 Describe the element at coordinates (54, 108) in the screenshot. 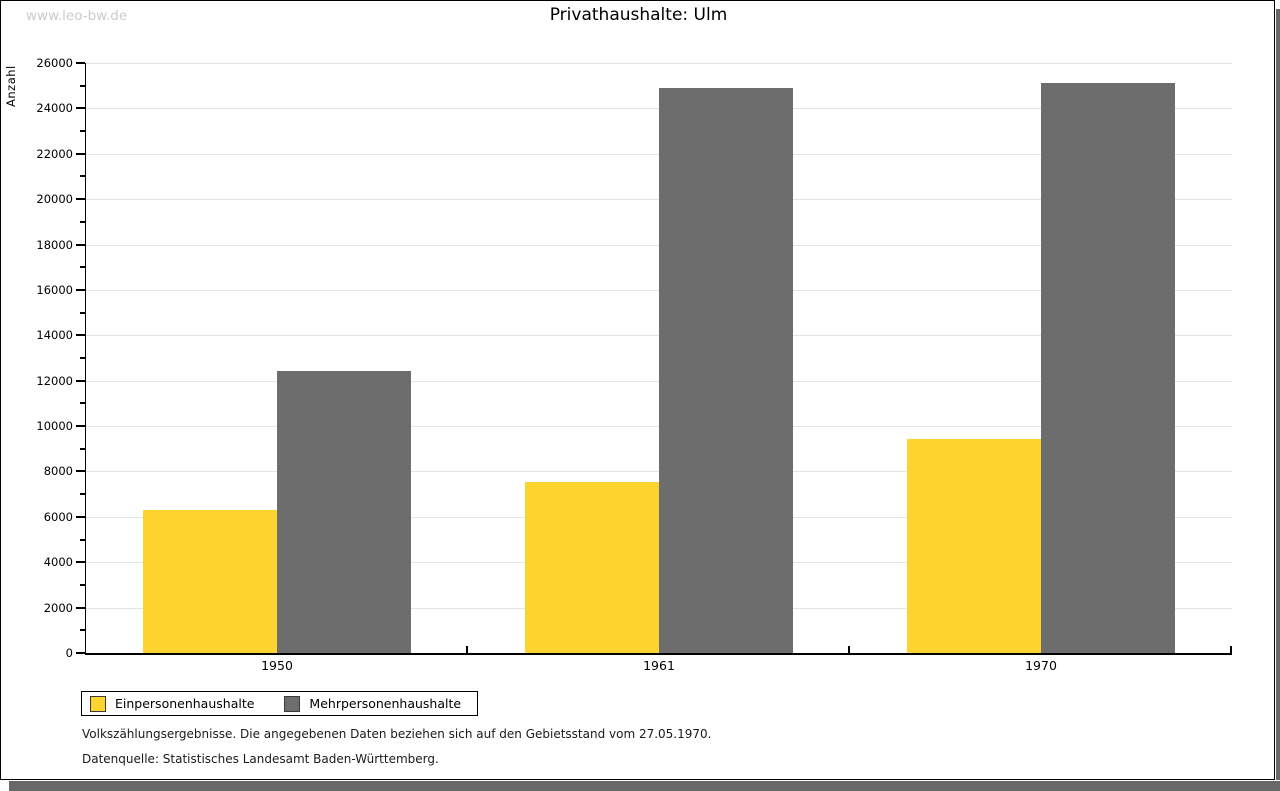

I see `y-axis-tick-label: 24000` at that location.